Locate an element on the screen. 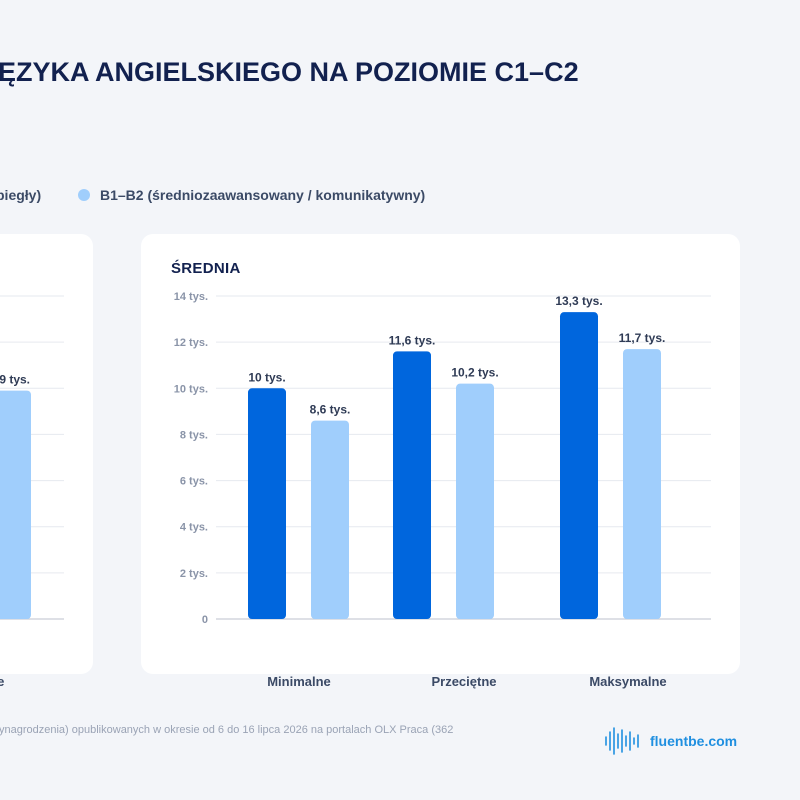  category-label-maksymalne: Maksymalne is located at coordinates (628, 681).